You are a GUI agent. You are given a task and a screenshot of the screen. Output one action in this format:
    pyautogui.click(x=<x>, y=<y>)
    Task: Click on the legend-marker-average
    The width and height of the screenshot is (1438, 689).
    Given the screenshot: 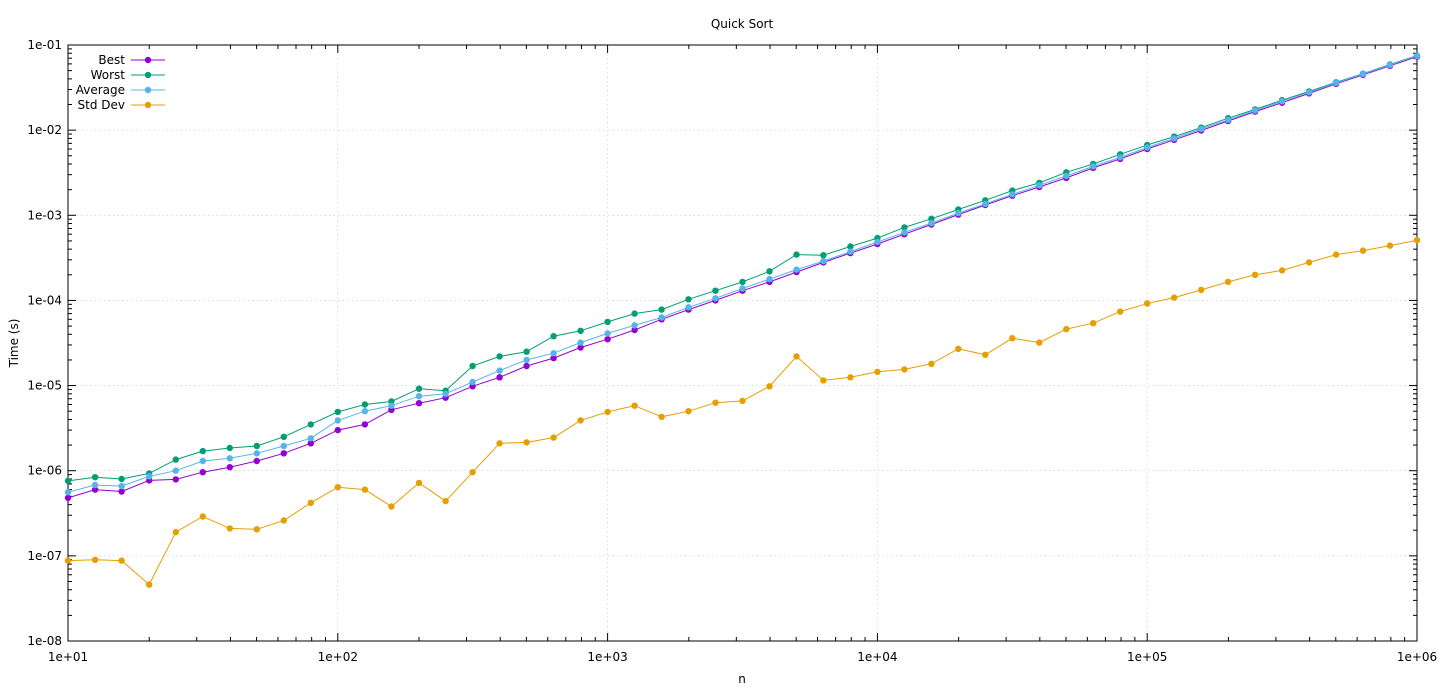 What is the action you would take?
    pyautogui.click(x=148, y=90)
    